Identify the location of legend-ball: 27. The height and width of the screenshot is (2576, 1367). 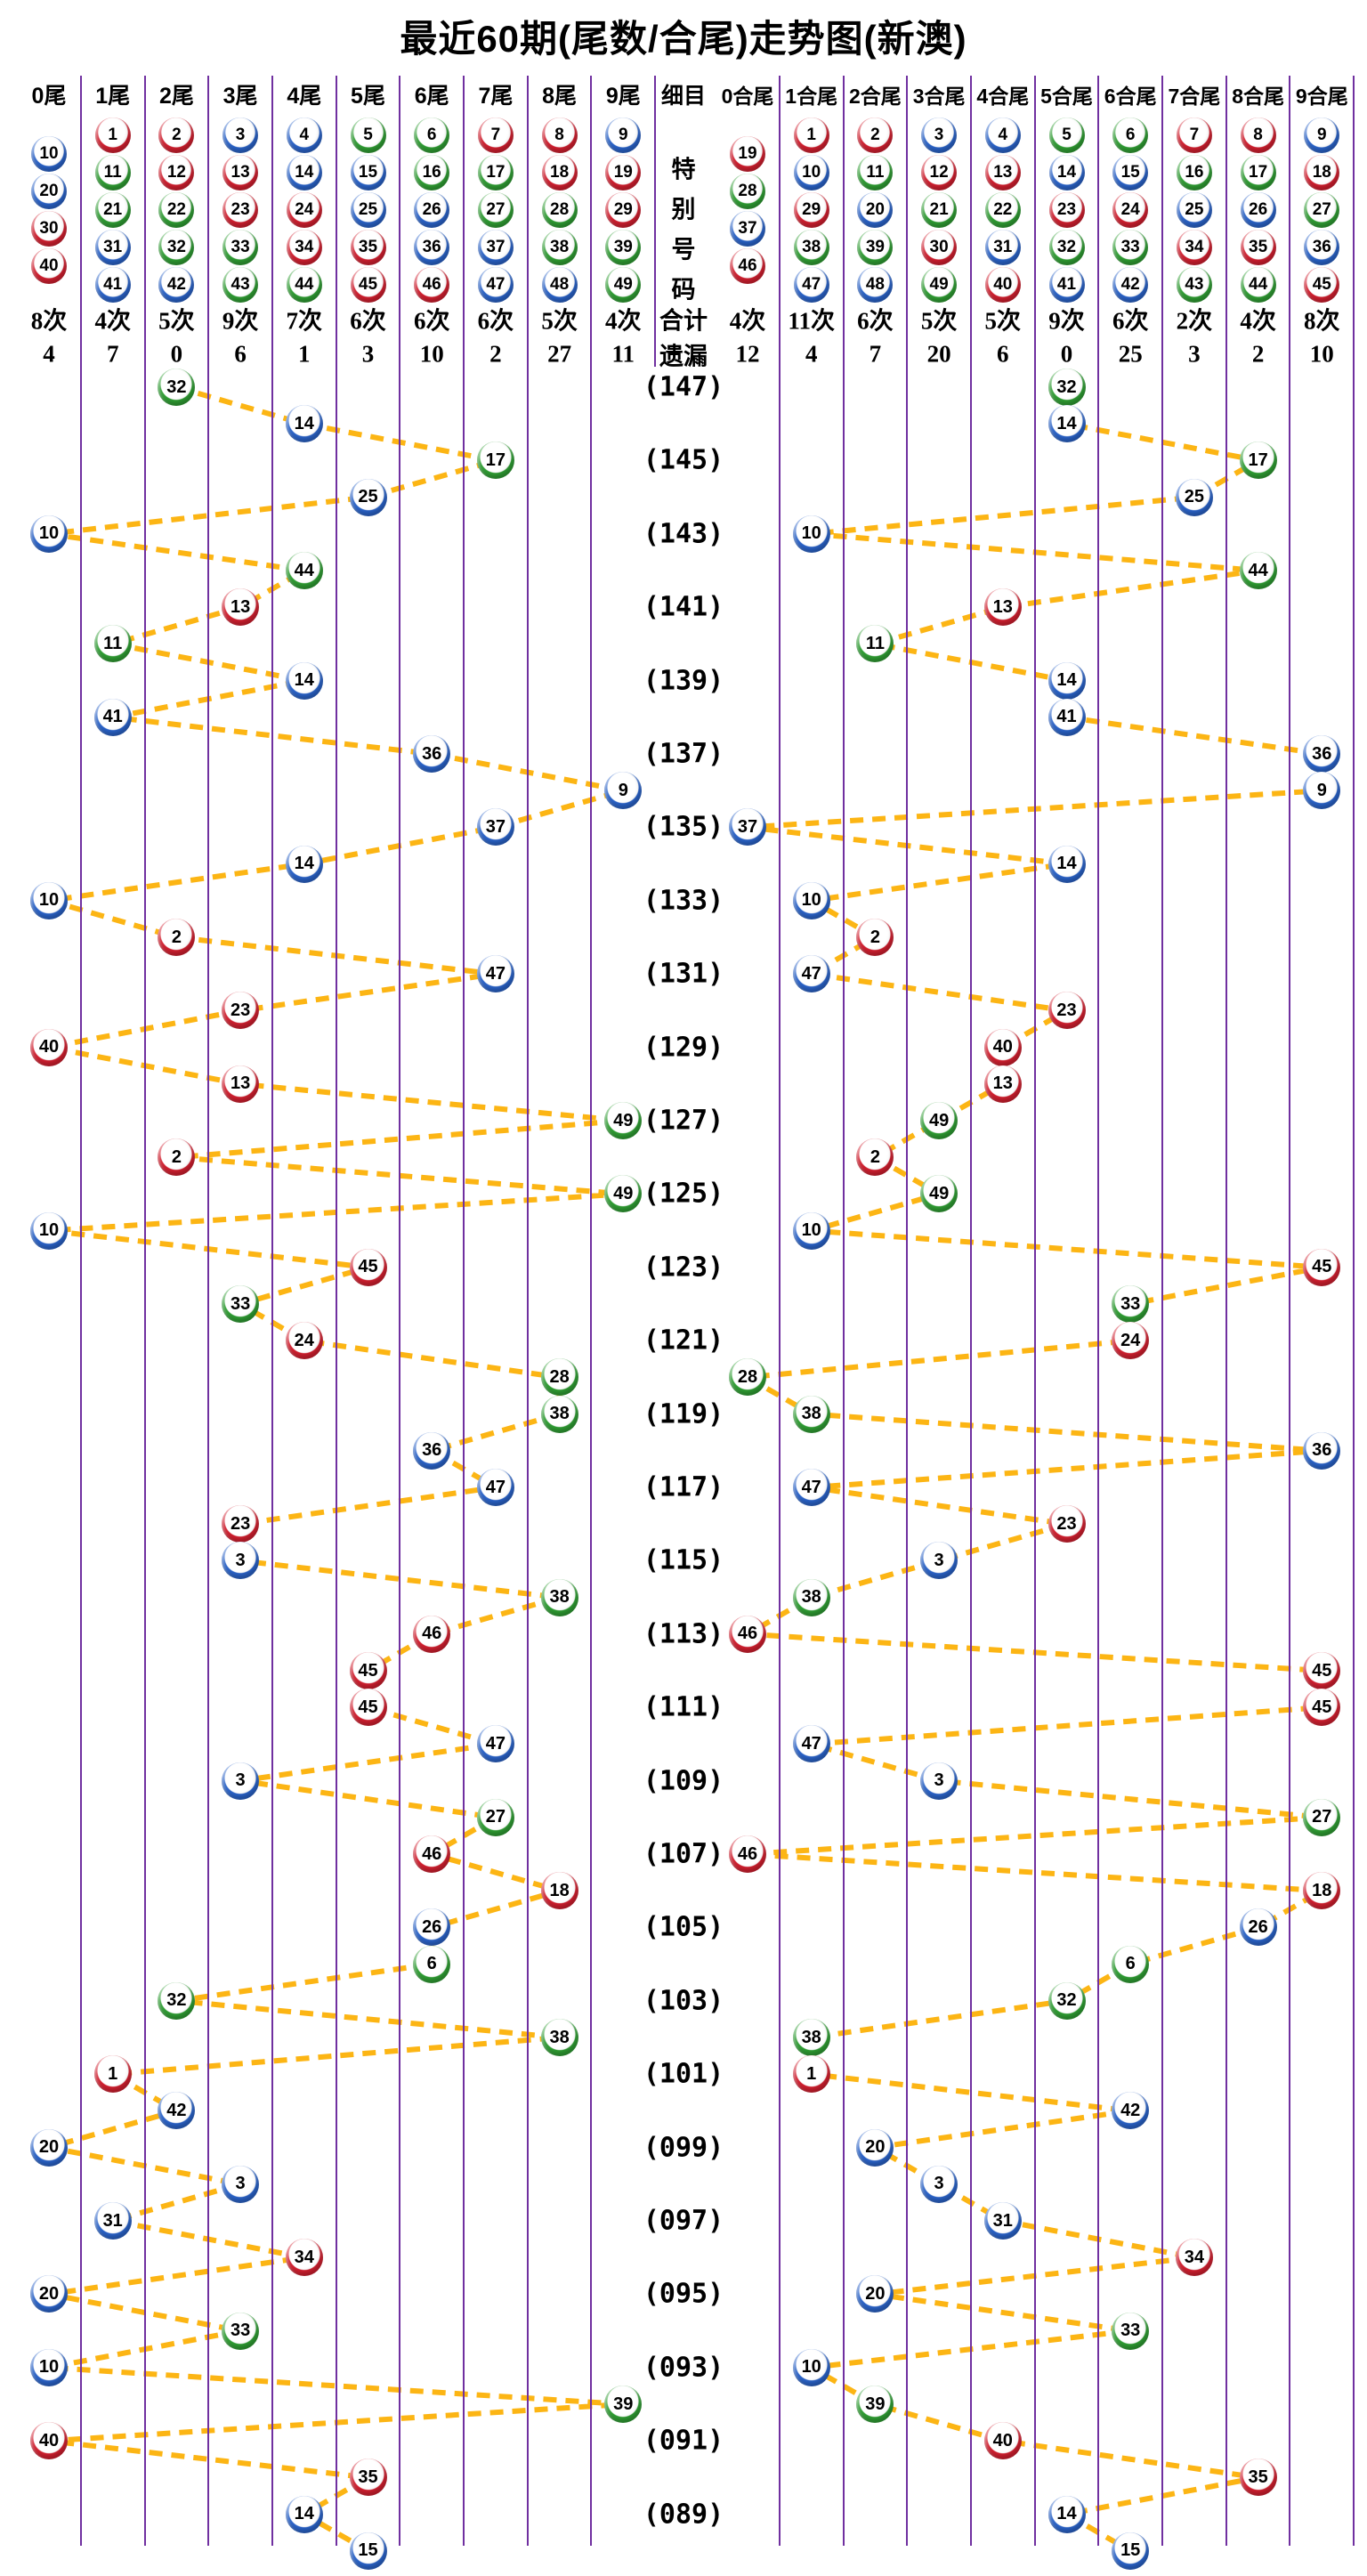
(495, 210).